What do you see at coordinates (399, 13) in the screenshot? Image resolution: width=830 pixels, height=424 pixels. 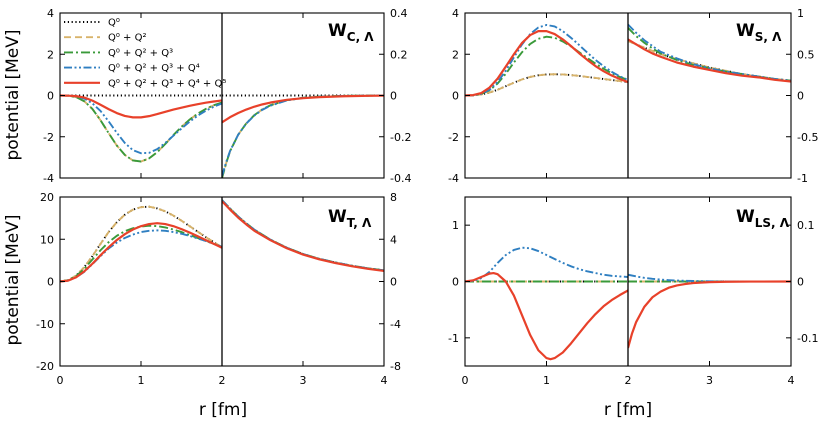 I see `y-tick-label-right: 0.4` at bounding box center [399, 13].